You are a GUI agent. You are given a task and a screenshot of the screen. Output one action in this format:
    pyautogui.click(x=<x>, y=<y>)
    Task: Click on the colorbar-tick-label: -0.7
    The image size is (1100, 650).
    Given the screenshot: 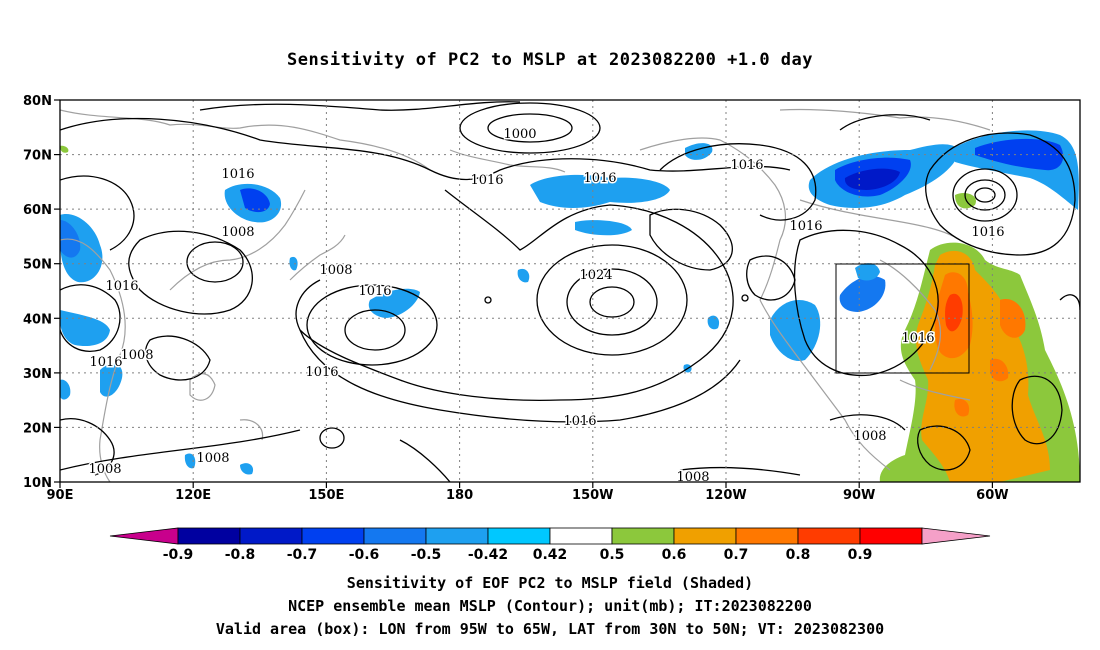 What is the action you would take?
    pyautogui.click(x=302, y=555)
    